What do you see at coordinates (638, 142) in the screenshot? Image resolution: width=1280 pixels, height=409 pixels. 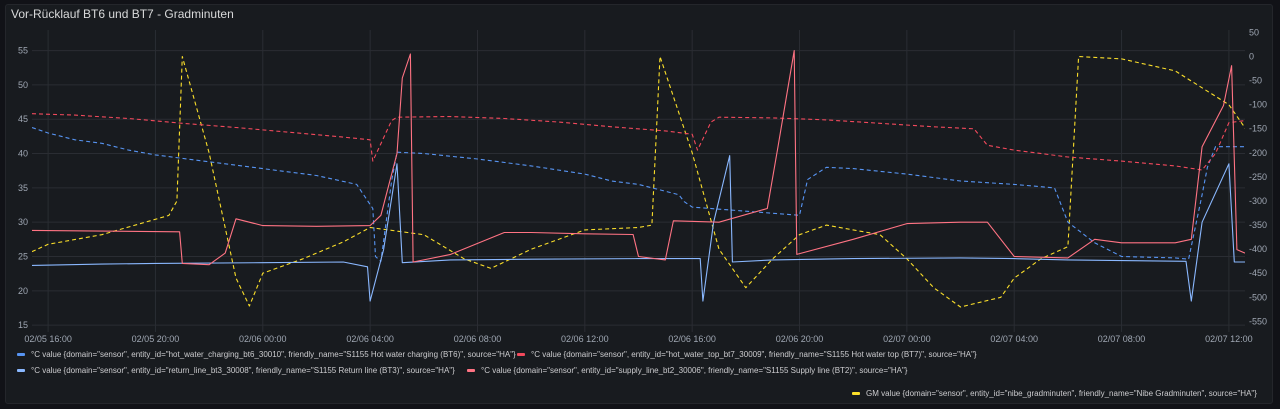 I see `series-line-bt7` at bounding box center [638, 142].